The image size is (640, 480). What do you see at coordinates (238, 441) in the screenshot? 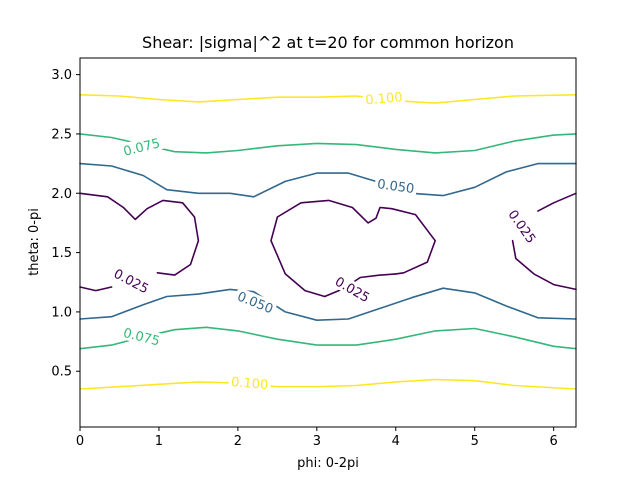
I see `x-tick-label: 2` at bounding box center [238, 441].